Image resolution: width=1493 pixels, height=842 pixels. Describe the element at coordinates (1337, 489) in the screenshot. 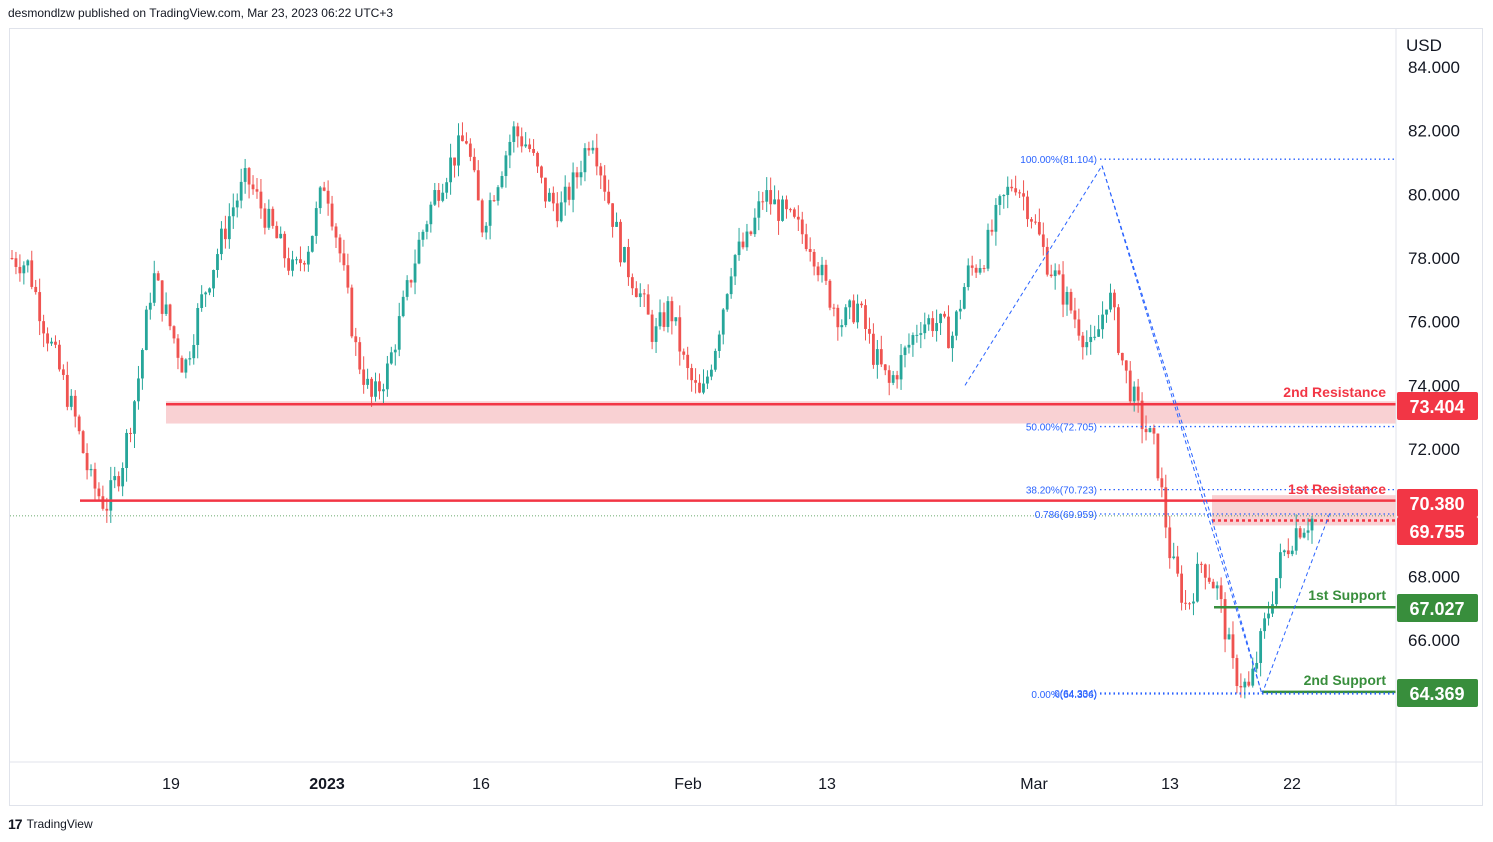

I see `level-label: 1st Resistance` at that location.